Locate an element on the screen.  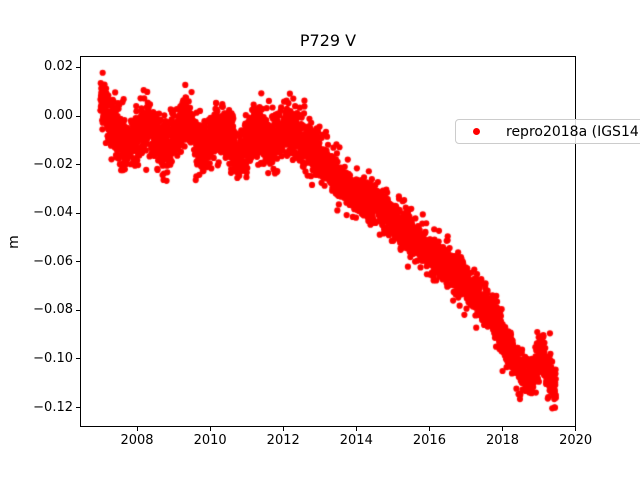
legend-marker-dot-icon is located at coordinates (476, 131).